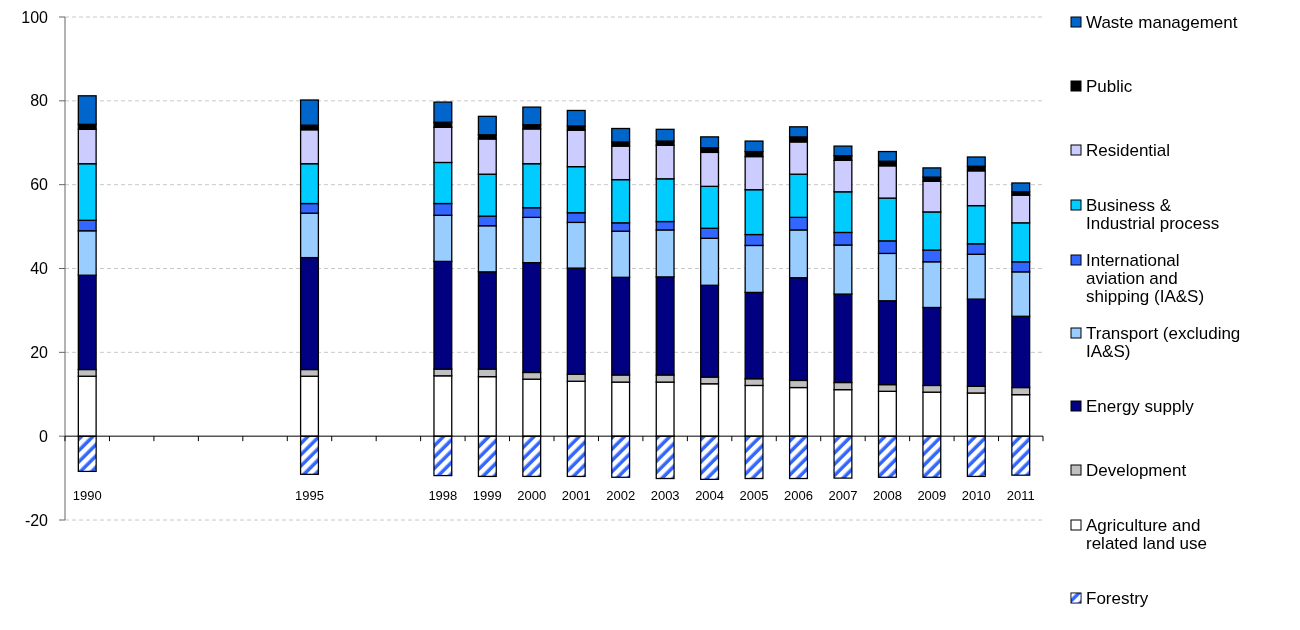 Image resolution: width=1300 pixels, height=630 pixels. What do you see at coordinates (44, 436) in the screenshot?
I see `y-tick-label: 0` at bounding box center [44, 436].